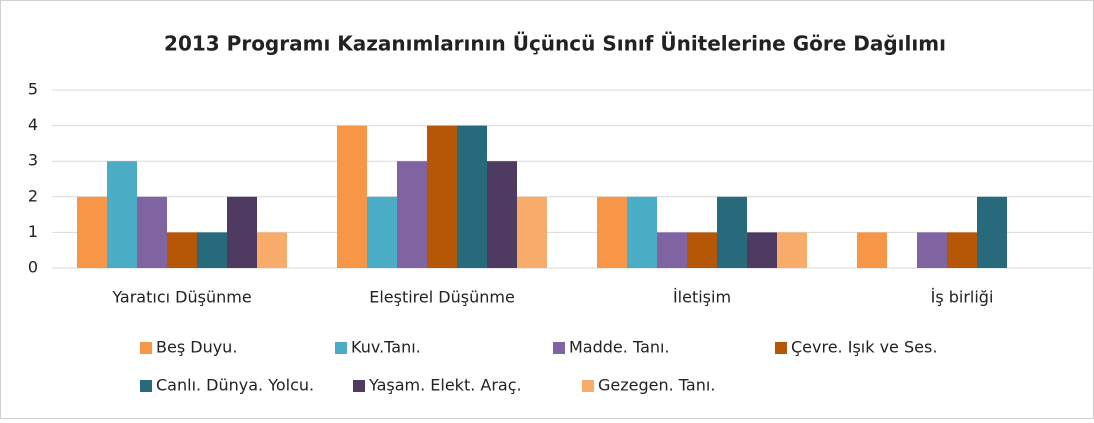 This screenshot has width=1094, height=423. What do you see at coordinates (962, 297) in the screenshot?
I see `x-tick-label: İş birliği` at bounding box center [962, 297].